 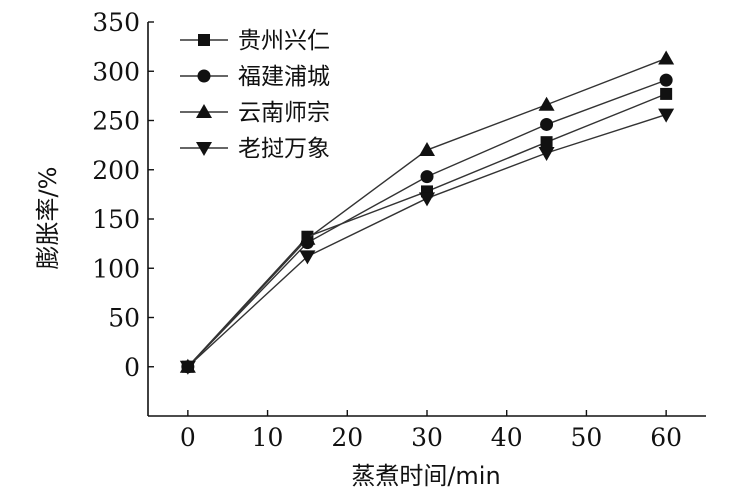 I want to click on y-tick-label: 350, so click(x=116, y=22).